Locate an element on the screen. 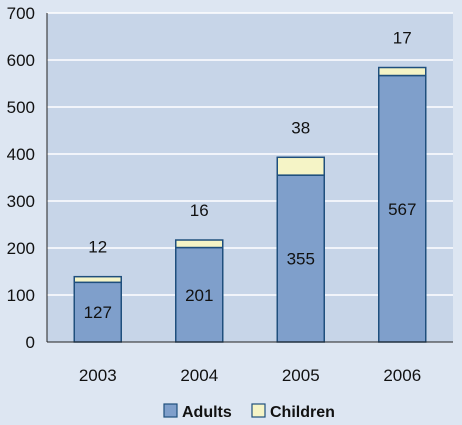 The height and width of the screenshot is (425, 462). y-tick-label-500: 500 is located at coordinates (21, 107).